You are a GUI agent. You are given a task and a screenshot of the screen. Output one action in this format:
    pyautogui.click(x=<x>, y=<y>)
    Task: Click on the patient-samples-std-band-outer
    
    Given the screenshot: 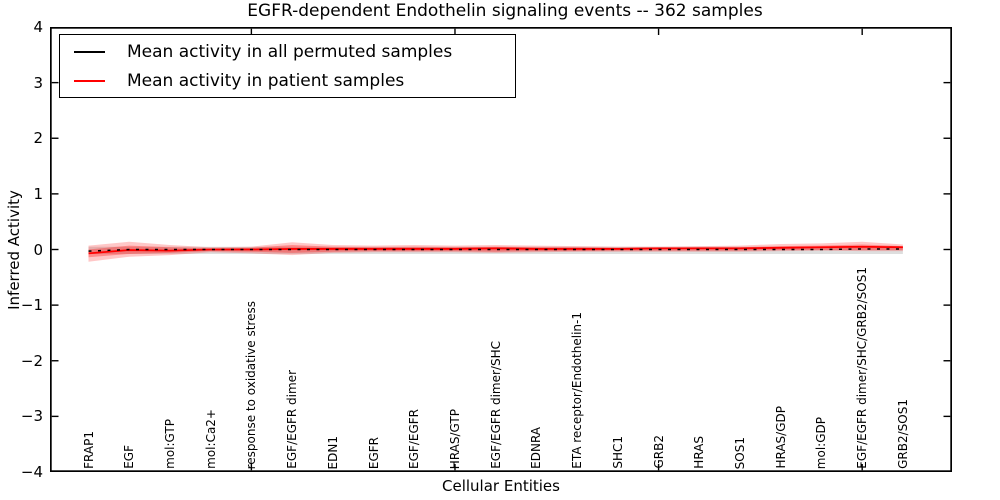 What is the action you would take?
    pyautogui.click(x=495, y=251)
    